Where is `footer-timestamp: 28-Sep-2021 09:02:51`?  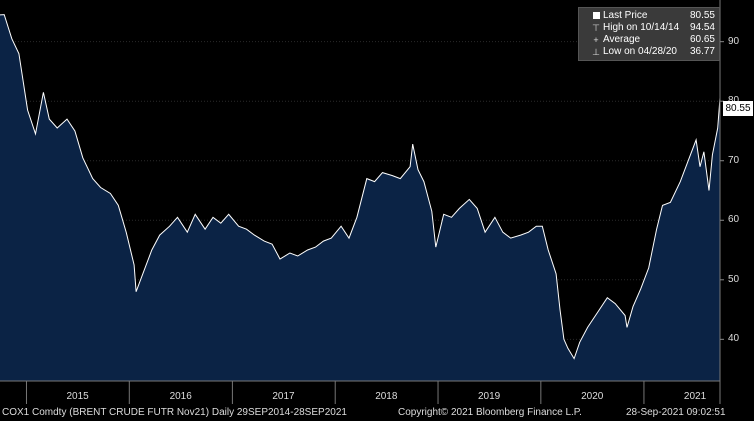 footer-timestamp: 28-Sep-2021 09:02:51 is located at coordinates (676, 412).